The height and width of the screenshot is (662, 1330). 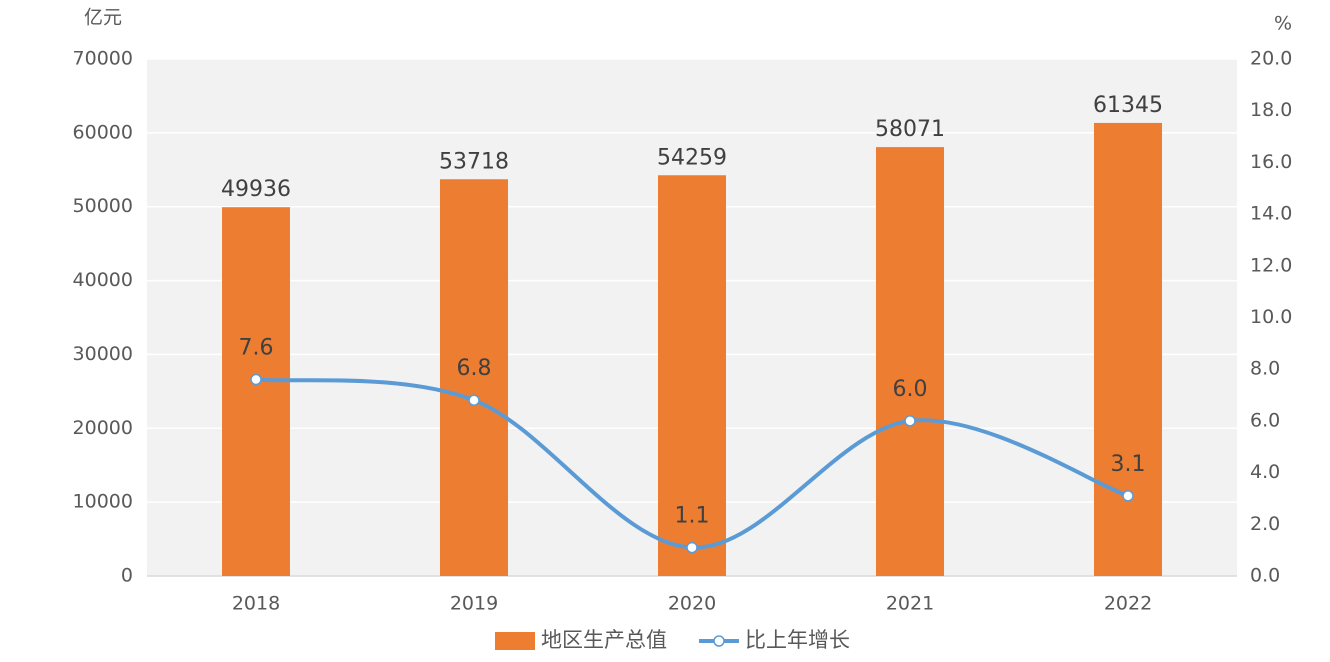 I want to click on line-value-label: 6.8, so click(x=474, y=368).